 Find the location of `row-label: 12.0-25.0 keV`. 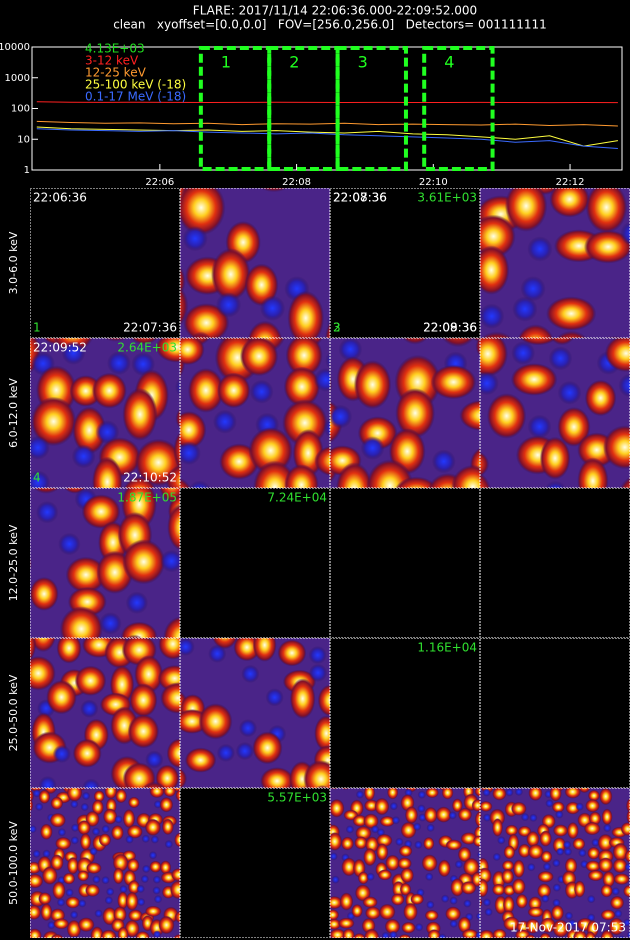

row-label: 12.0-25.0 keV is located at coordinates (13, 562).